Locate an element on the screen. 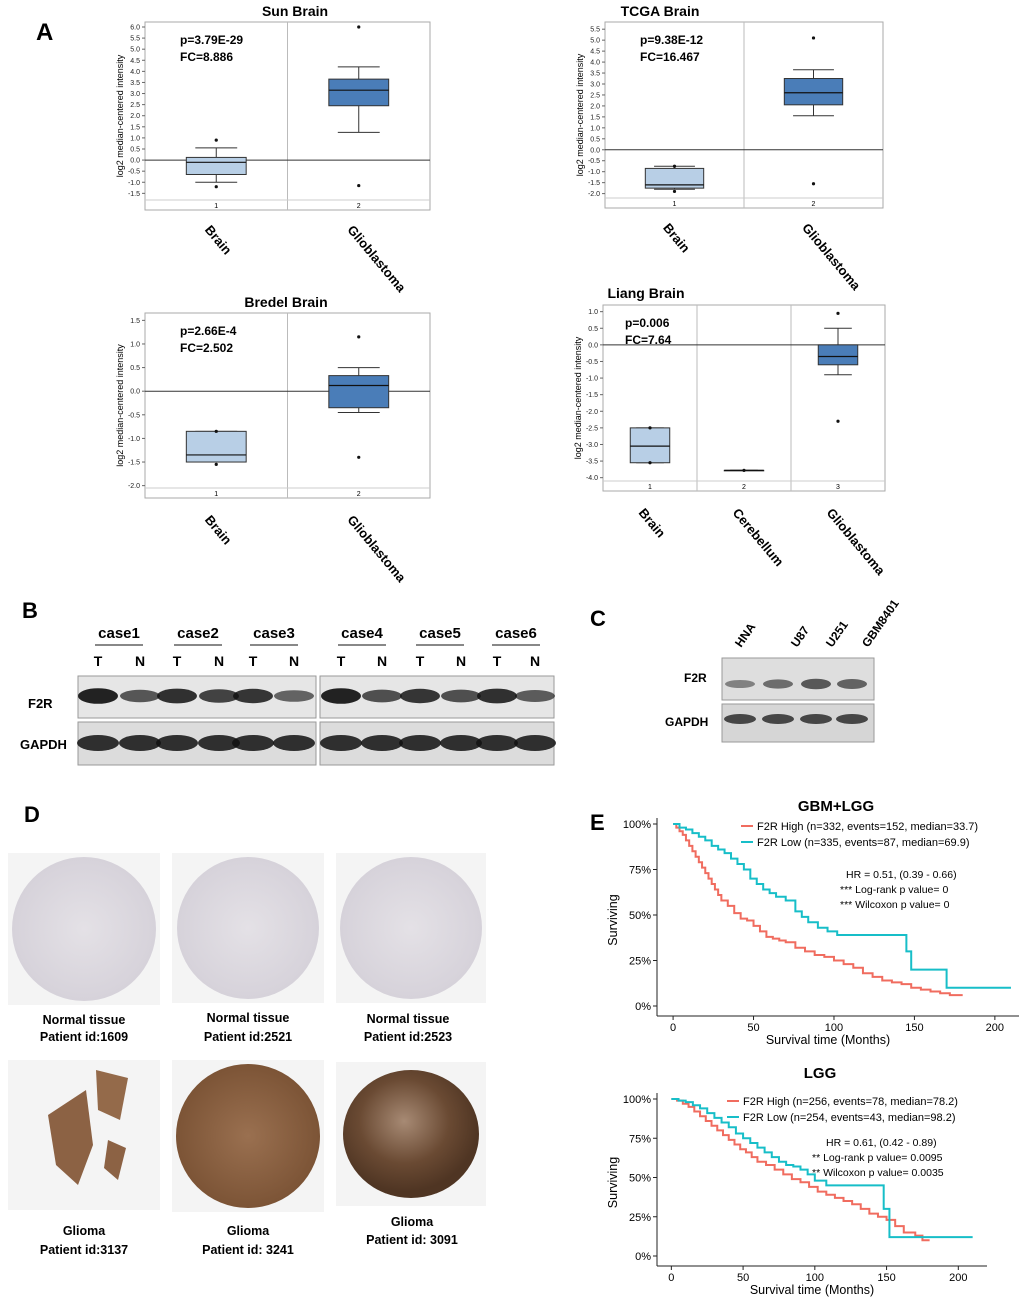 This screenshot has width=1020, height=1313. y-tick-label: 6.0 is located at coordinates (135, 28).